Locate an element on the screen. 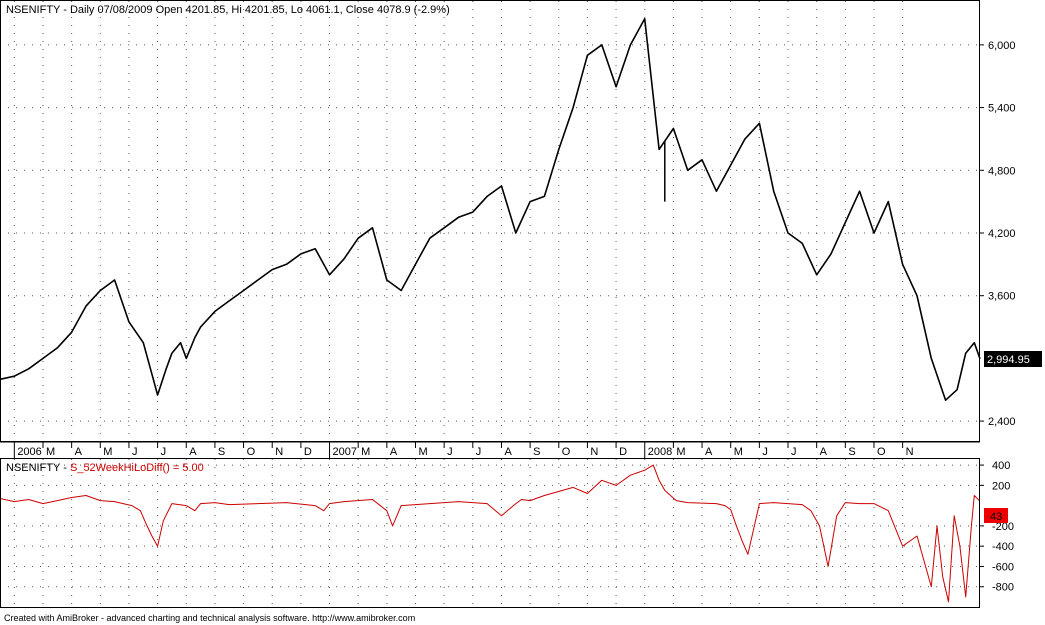  price-y-axis: 2,400 3,600 4,200 4,800 5,400 6,000 is located at coordinates (998, 234).